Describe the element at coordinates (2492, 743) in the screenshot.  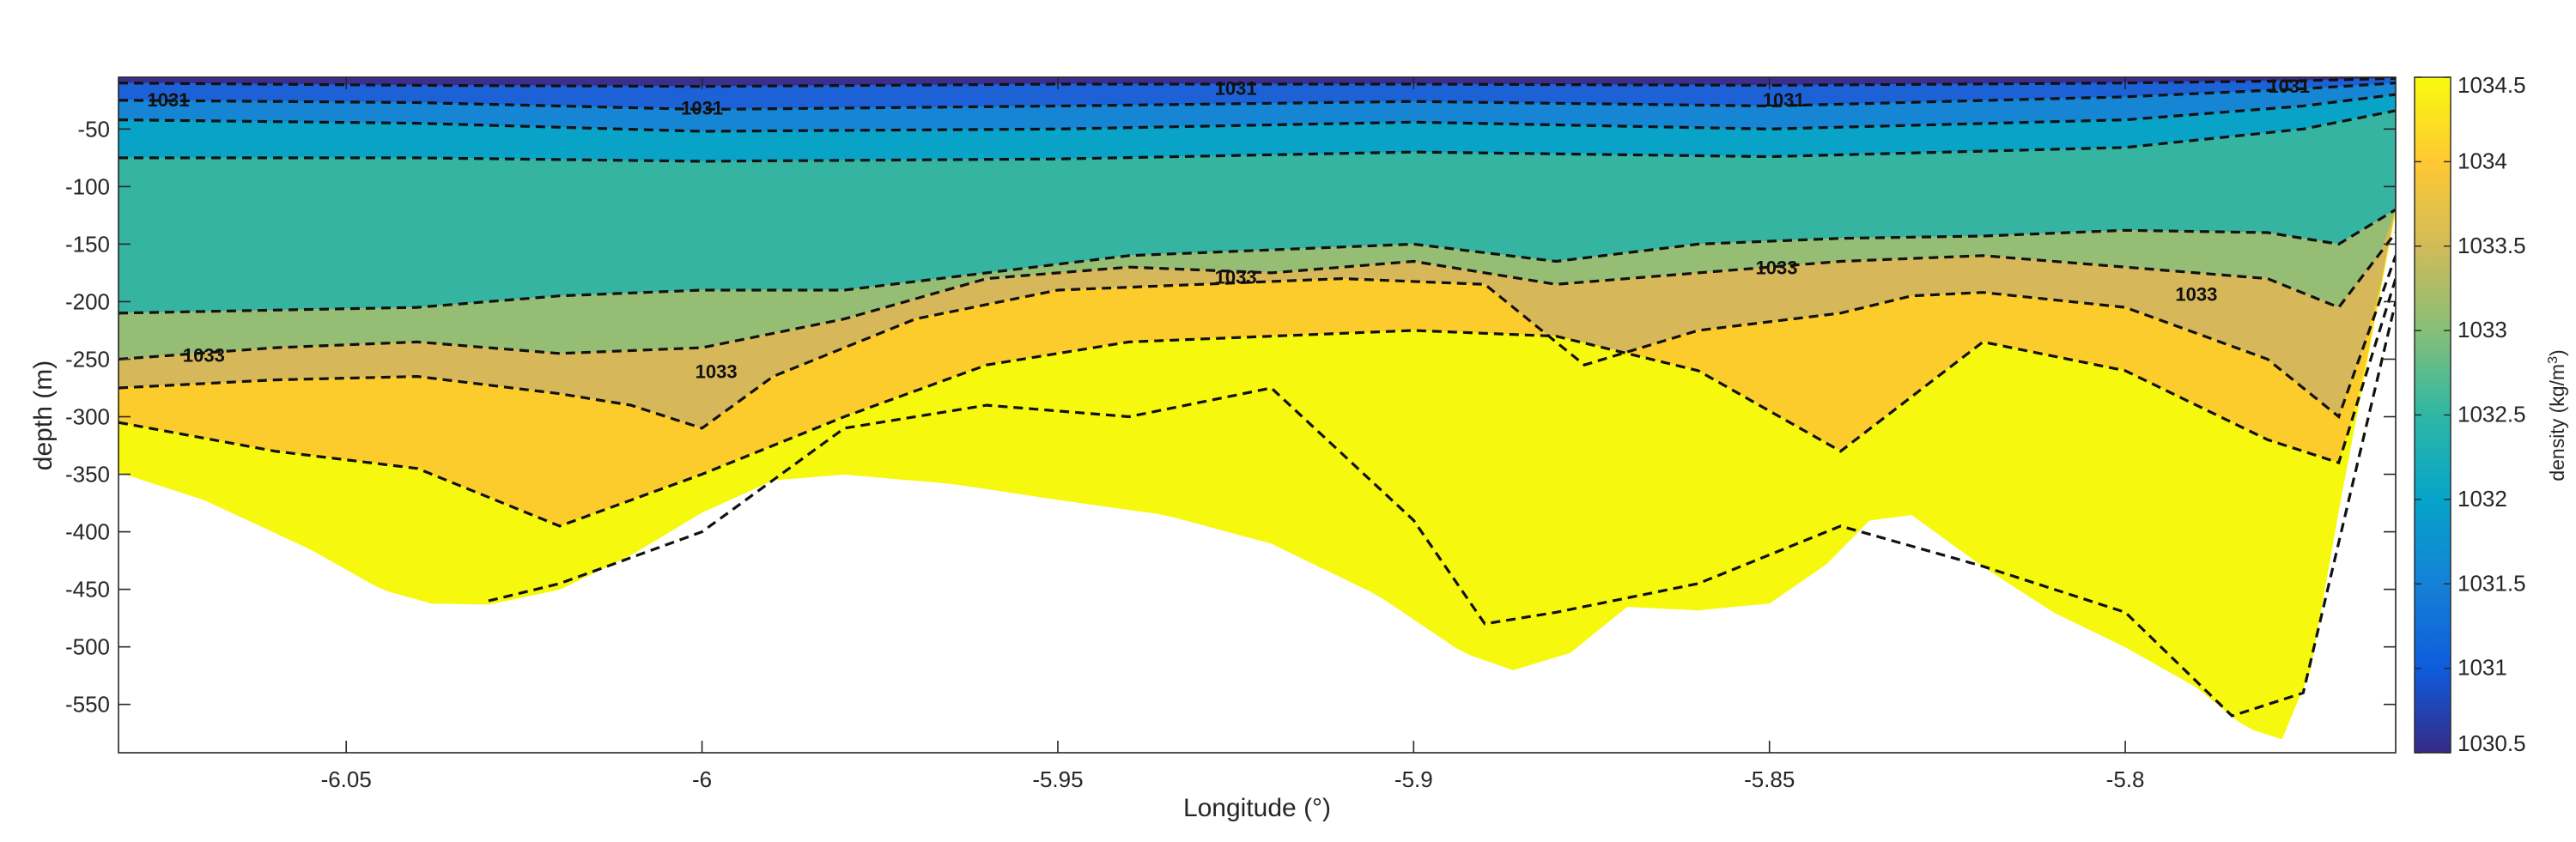
I see `colorbar-tick-label: 1030.5` at that location.